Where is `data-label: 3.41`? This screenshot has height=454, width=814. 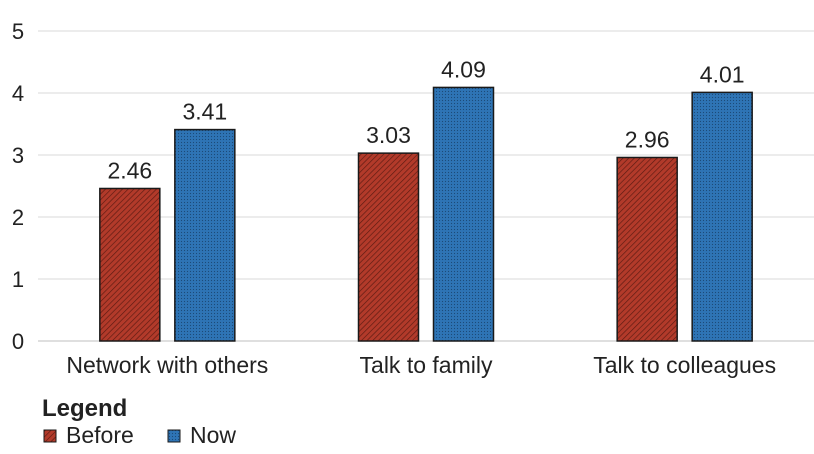 data-label: 3.41 is located at coordinates (204, 112).